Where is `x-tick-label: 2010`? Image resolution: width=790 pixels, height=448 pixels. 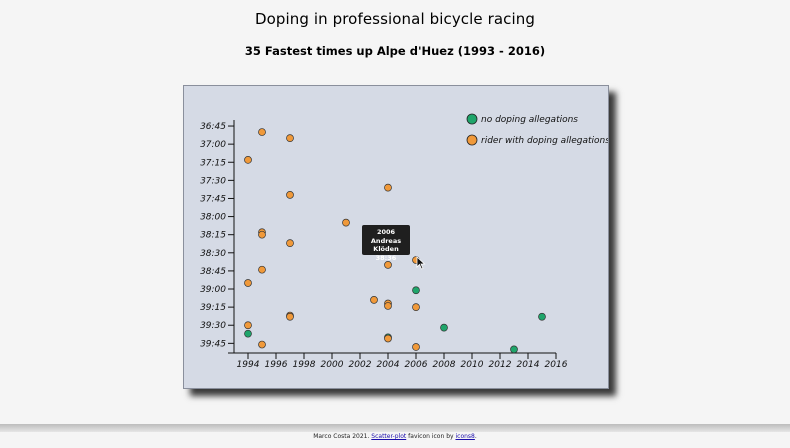
x-tick-label: 2010 is located at coordinates (472, 365).